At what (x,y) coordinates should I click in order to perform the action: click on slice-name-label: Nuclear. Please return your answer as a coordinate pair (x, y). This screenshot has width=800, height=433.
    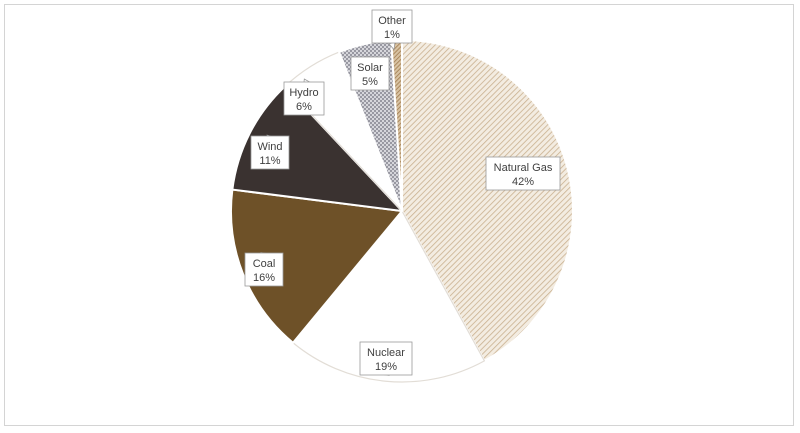
    Looking at the image, I should click on (386, 353).